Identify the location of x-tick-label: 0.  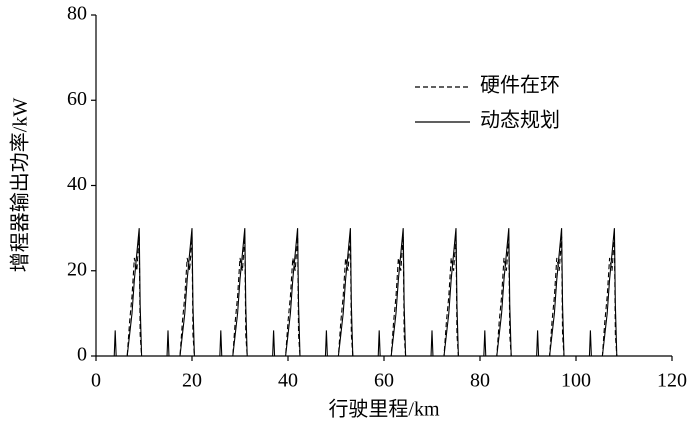
(96, 381).